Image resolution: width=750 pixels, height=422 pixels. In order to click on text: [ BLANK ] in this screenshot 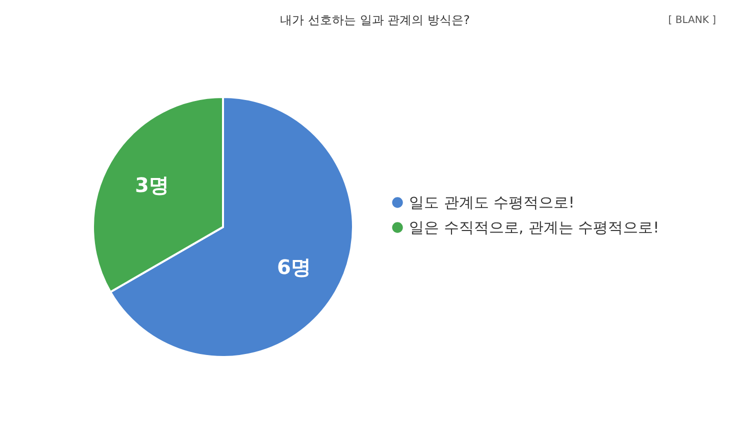, I will do `click(692, 20)`.